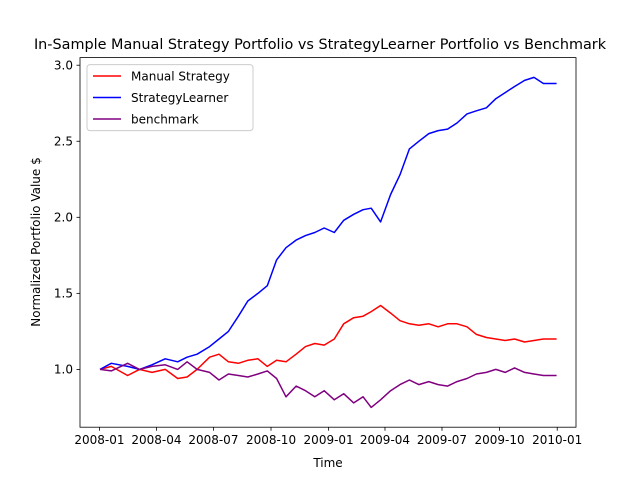 This screenshot has height=480, width=640. I want to click on y-tick-label: 2.0, so click(63, 218).